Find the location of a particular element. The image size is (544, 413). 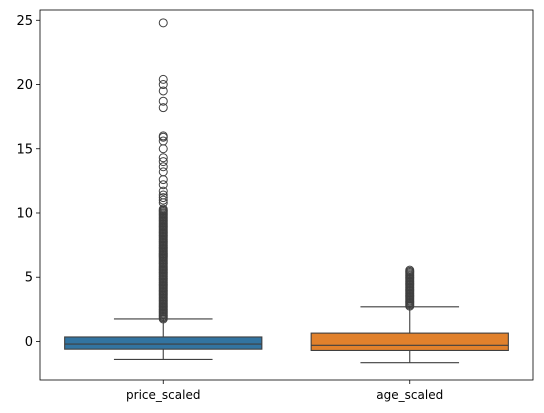

y-tick-label: 5 is located at coordinates (29, 278).